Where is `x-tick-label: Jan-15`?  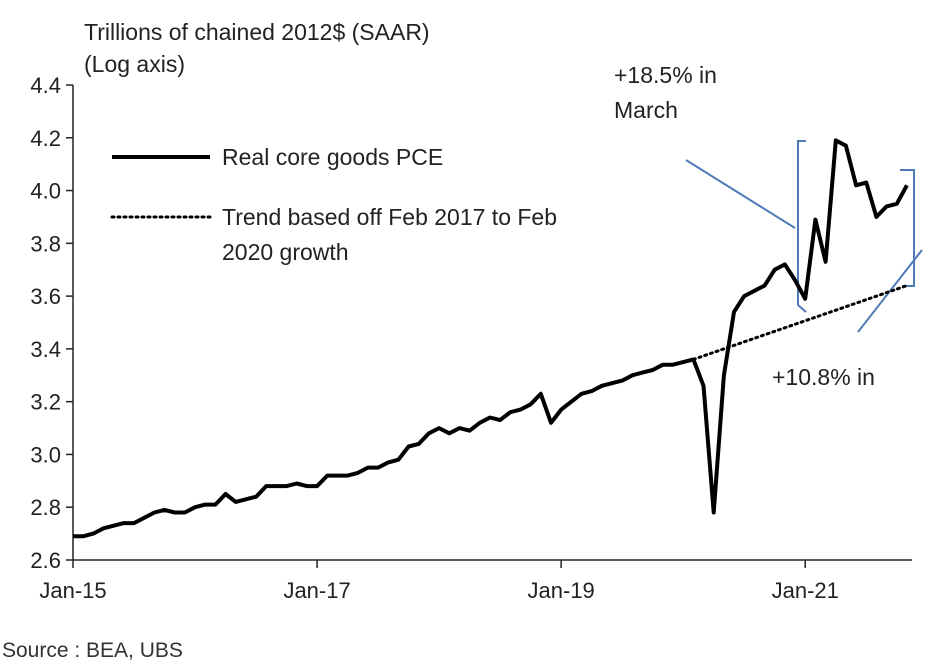 x-tick-label: Jan-15 is located at coordinates (72, 590).